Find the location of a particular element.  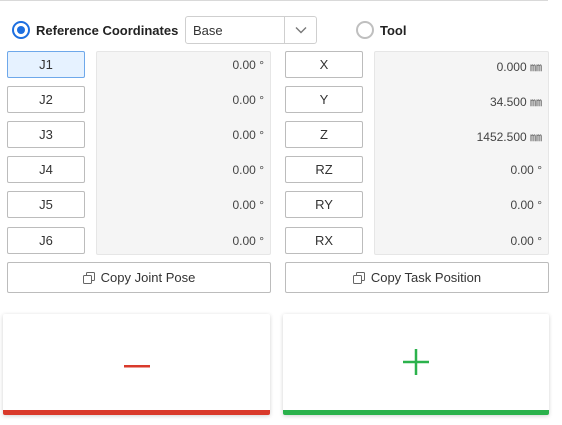

chevron-down-icon is located at coordinates (300, 30).